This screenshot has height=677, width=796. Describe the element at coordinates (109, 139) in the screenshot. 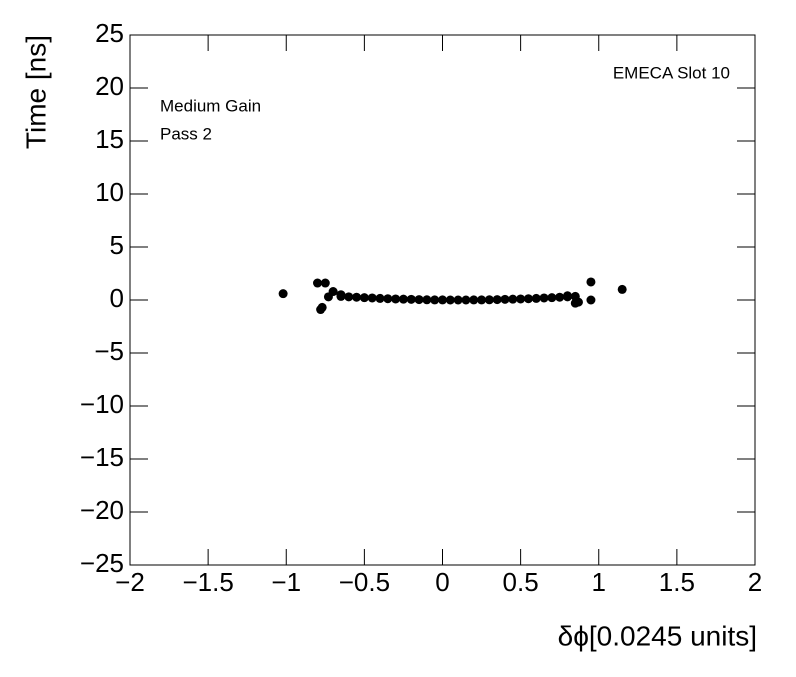

I see `y-tick-label: 15` at that location.